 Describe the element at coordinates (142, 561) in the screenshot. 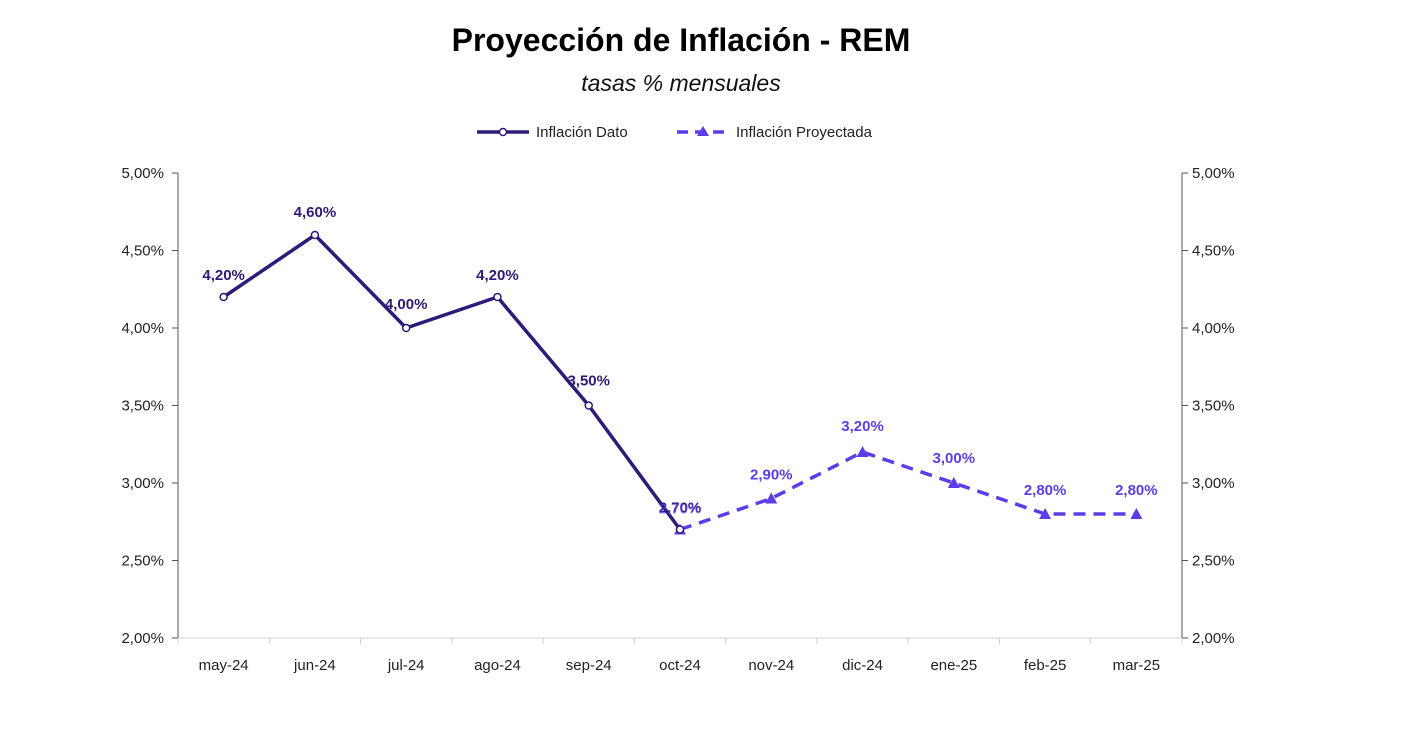

I see `y-tick-label-left: 2,50%` at that location.